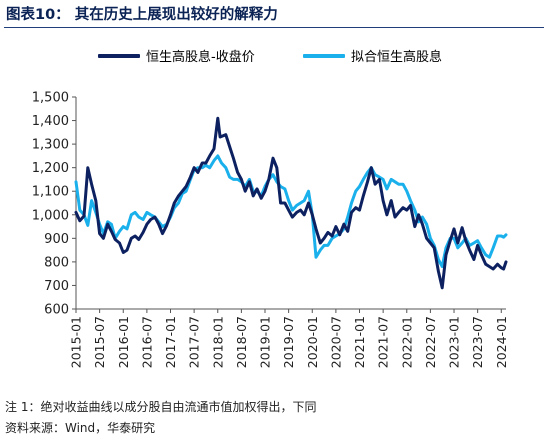 This screenshot has height=445, width=550. I want to click on legend-label-series-1: 恒生高股息-收盘价, so click(200, 57).